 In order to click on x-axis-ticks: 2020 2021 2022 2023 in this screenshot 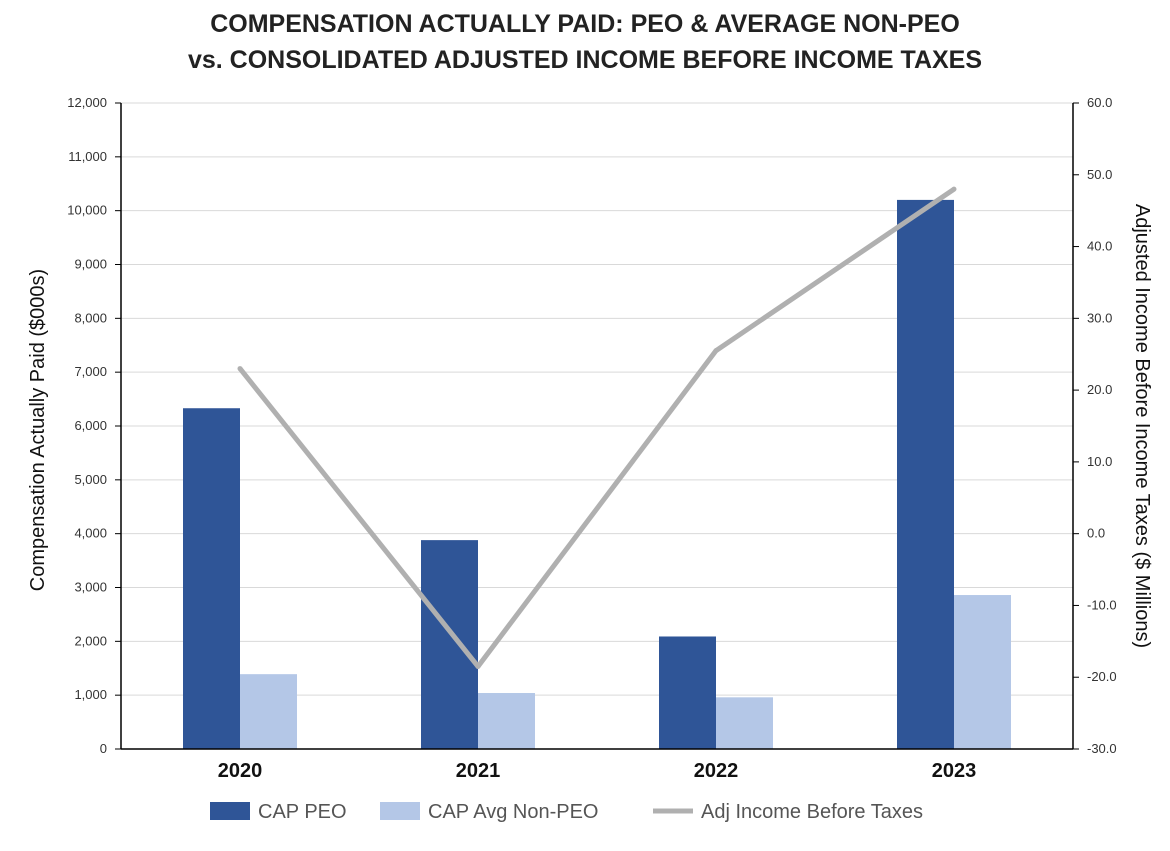, I will do `click(597, 771)`.